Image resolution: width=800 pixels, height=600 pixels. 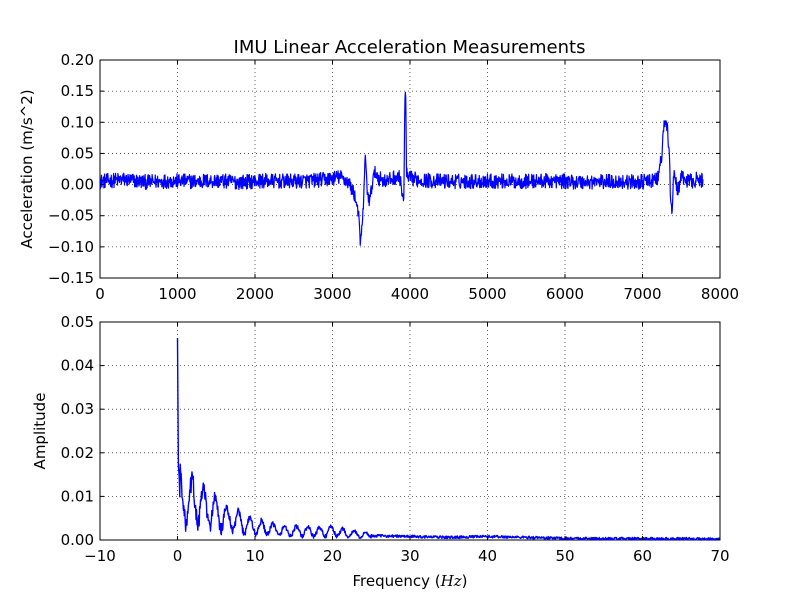 What do you see at coordinates (40, 431) in the screenshot?
I see `frequency-y-axis-label: Amplitude` at bounding box center [40, 431].